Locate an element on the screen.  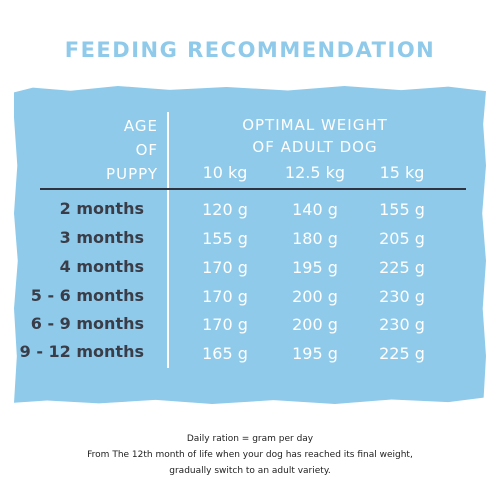
table-cell: 205 g is located at coordinates (402, 238).